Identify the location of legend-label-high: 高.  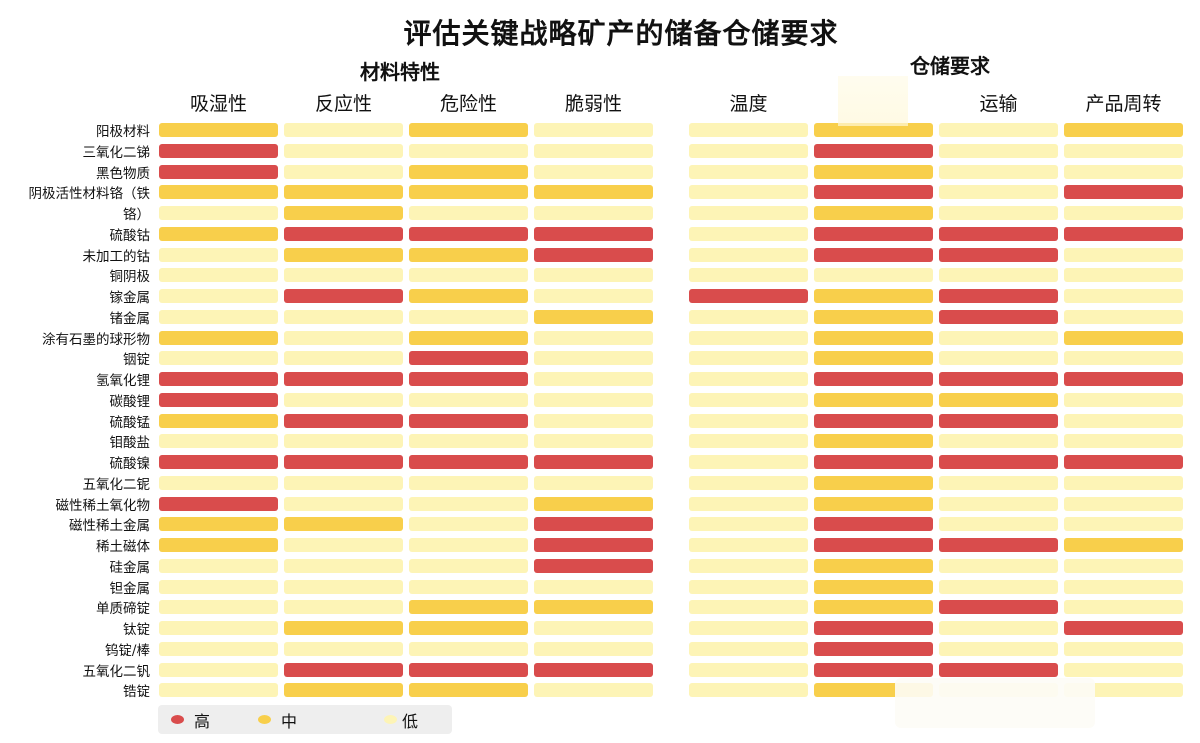
(202, 721).